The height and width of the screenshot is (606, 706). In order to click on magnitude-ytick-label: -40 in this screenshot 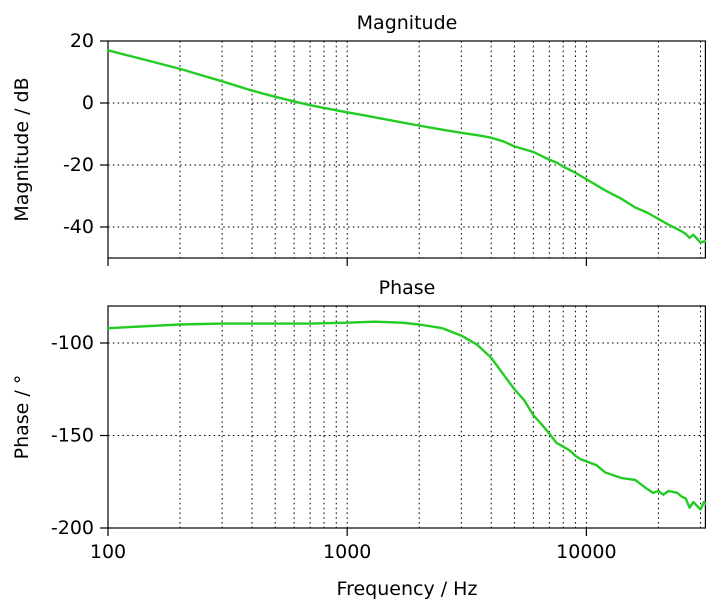, I will do `click(78, 227)`.